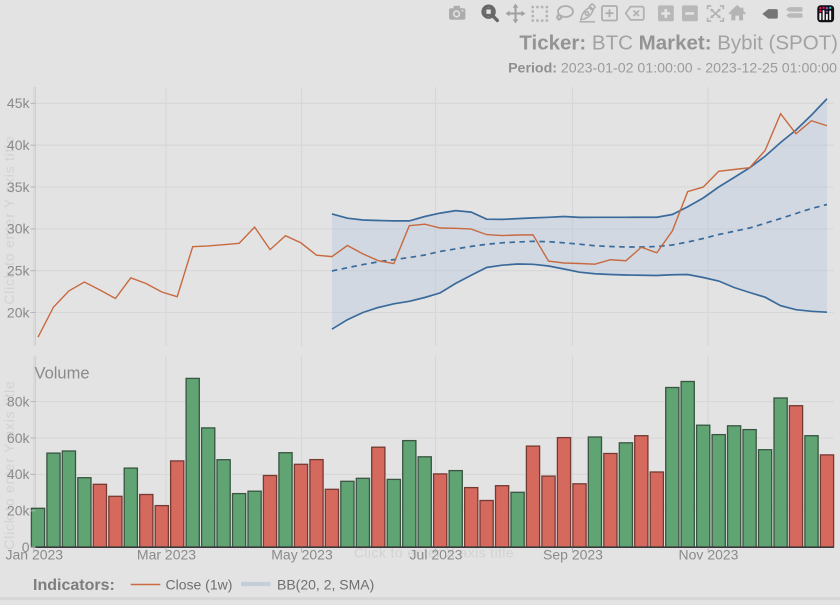  I want to click on svg-text: Jul 2023, so click(436, 555).